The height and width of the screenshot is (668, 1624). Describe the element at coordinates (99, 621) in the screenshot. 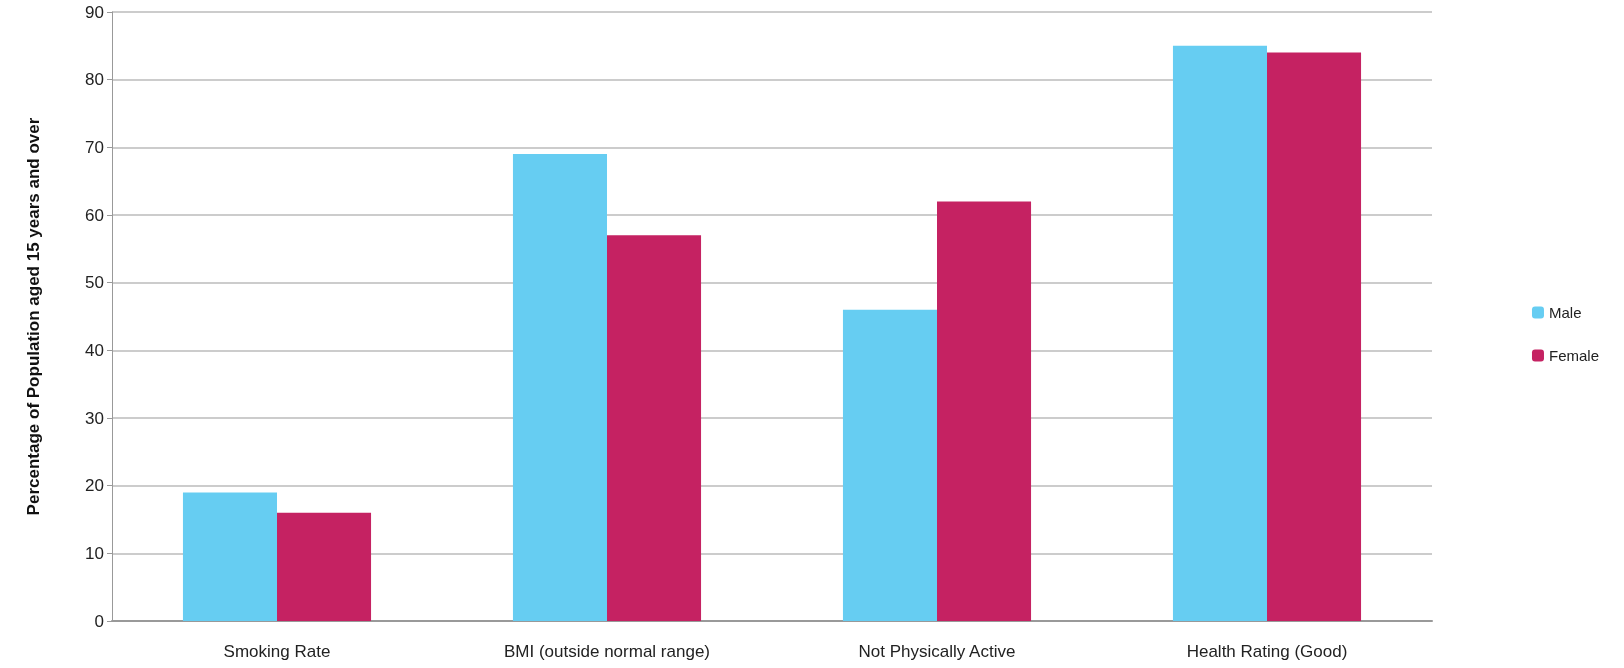

I see `y-tick-label: 0` at that location.